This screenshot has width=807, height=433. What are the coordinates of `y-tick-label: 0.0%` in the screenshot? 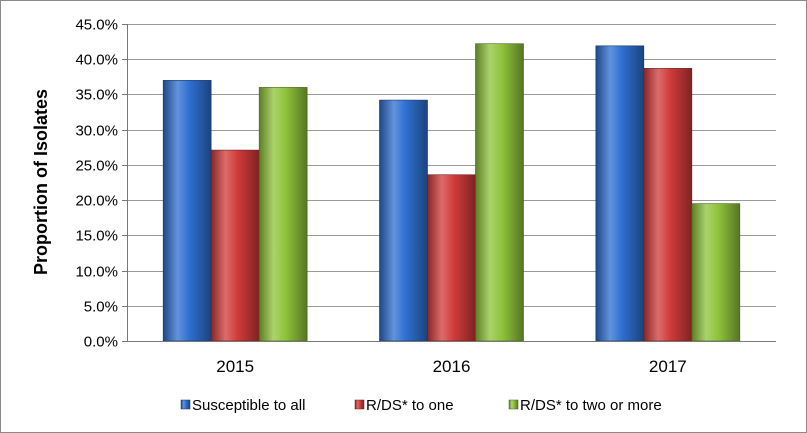 It's located at (101, 342).